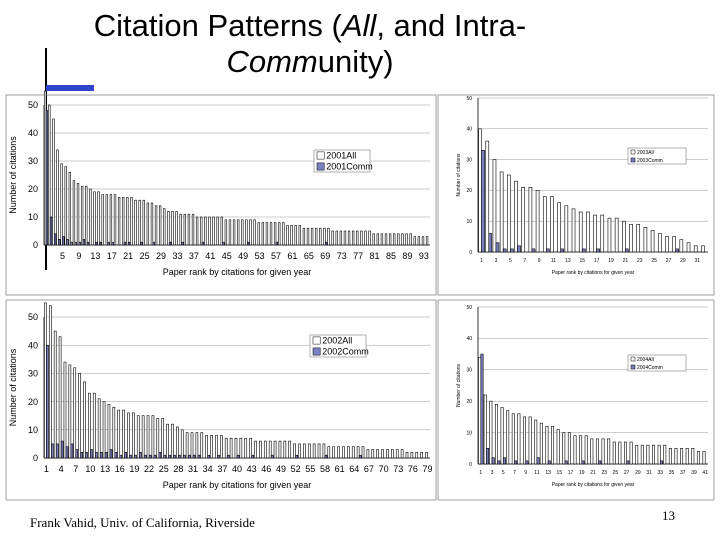 The image size is (720, 540). Describe the element at coordinates (33, 402) in the screenshot. I see `y-tick-label: 20` at that location.